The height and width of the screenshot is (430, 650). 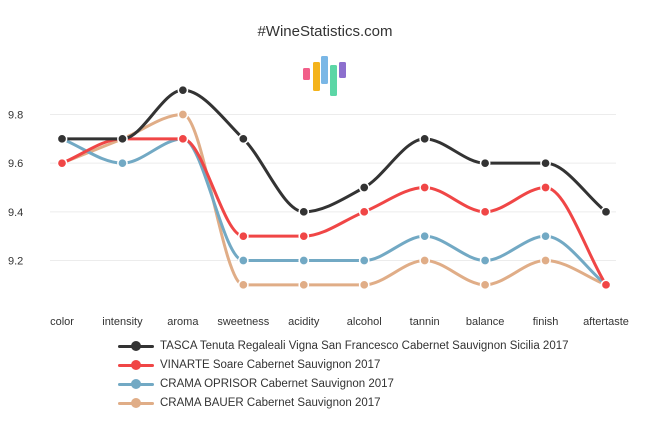 I want to click on data-point-2-acidity, so click(x=304, y=236).